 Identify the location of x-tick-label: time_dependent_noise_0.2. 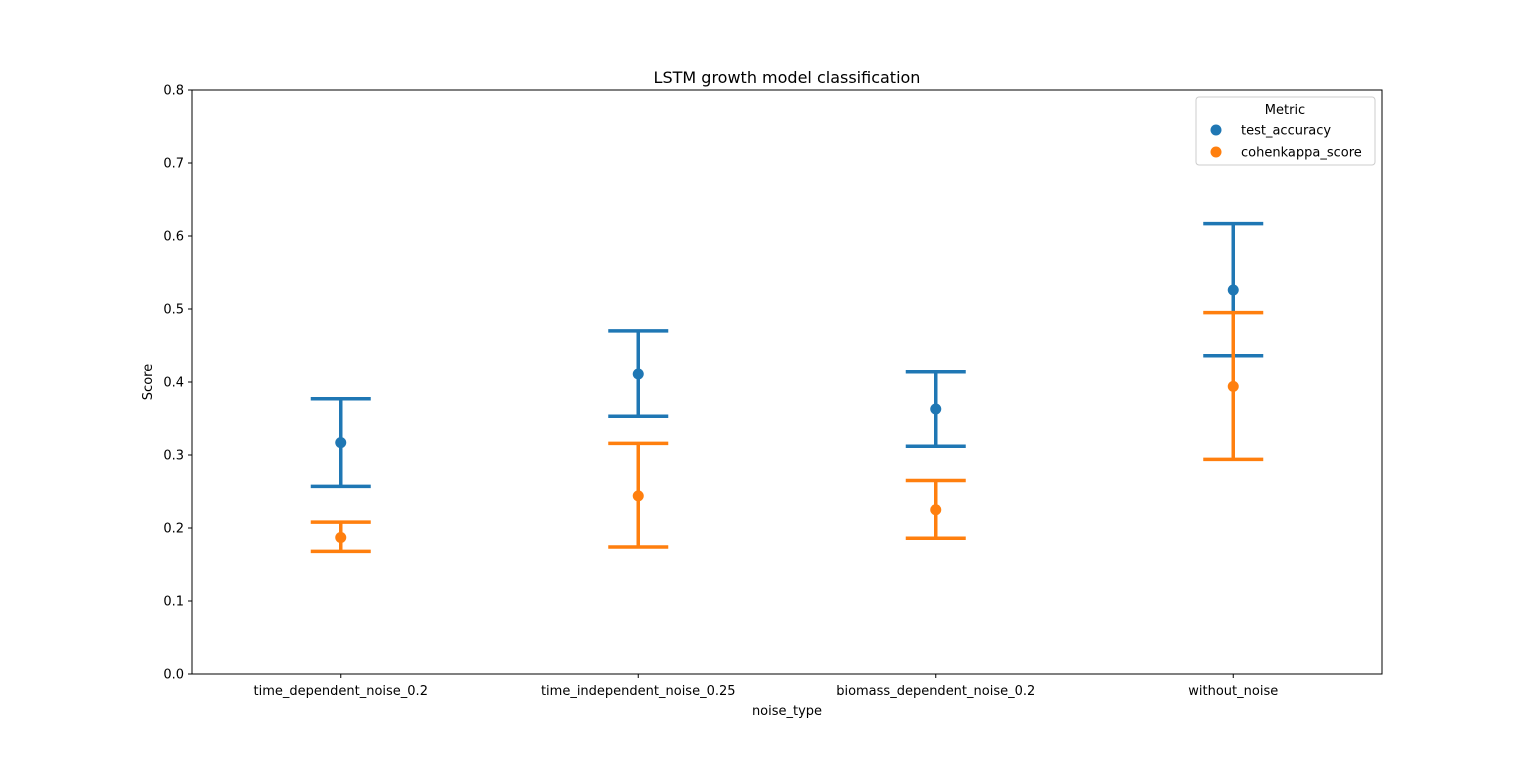
(341, 691).